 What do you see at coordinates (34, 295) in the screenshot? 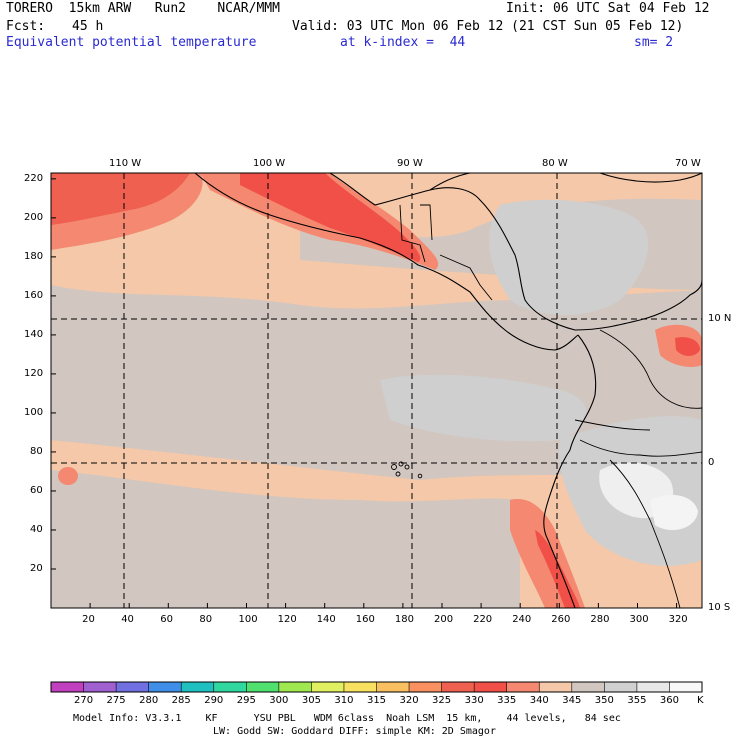
I see `y-tick-label: 160` at bounding box center [34, 295].